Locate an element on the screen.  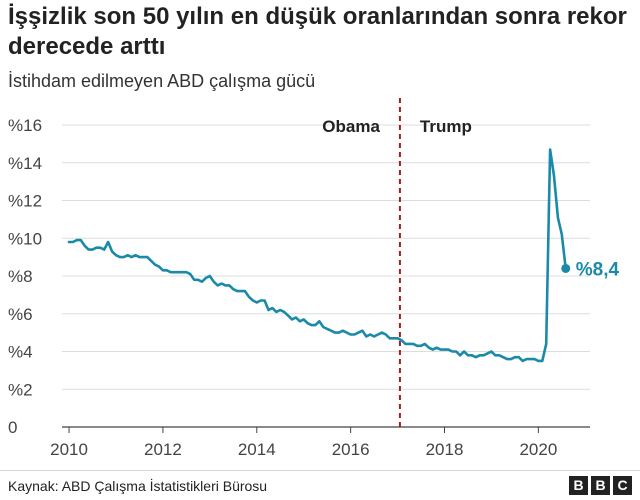
y-tick-label: %16 is located at coordinates (25, 125).